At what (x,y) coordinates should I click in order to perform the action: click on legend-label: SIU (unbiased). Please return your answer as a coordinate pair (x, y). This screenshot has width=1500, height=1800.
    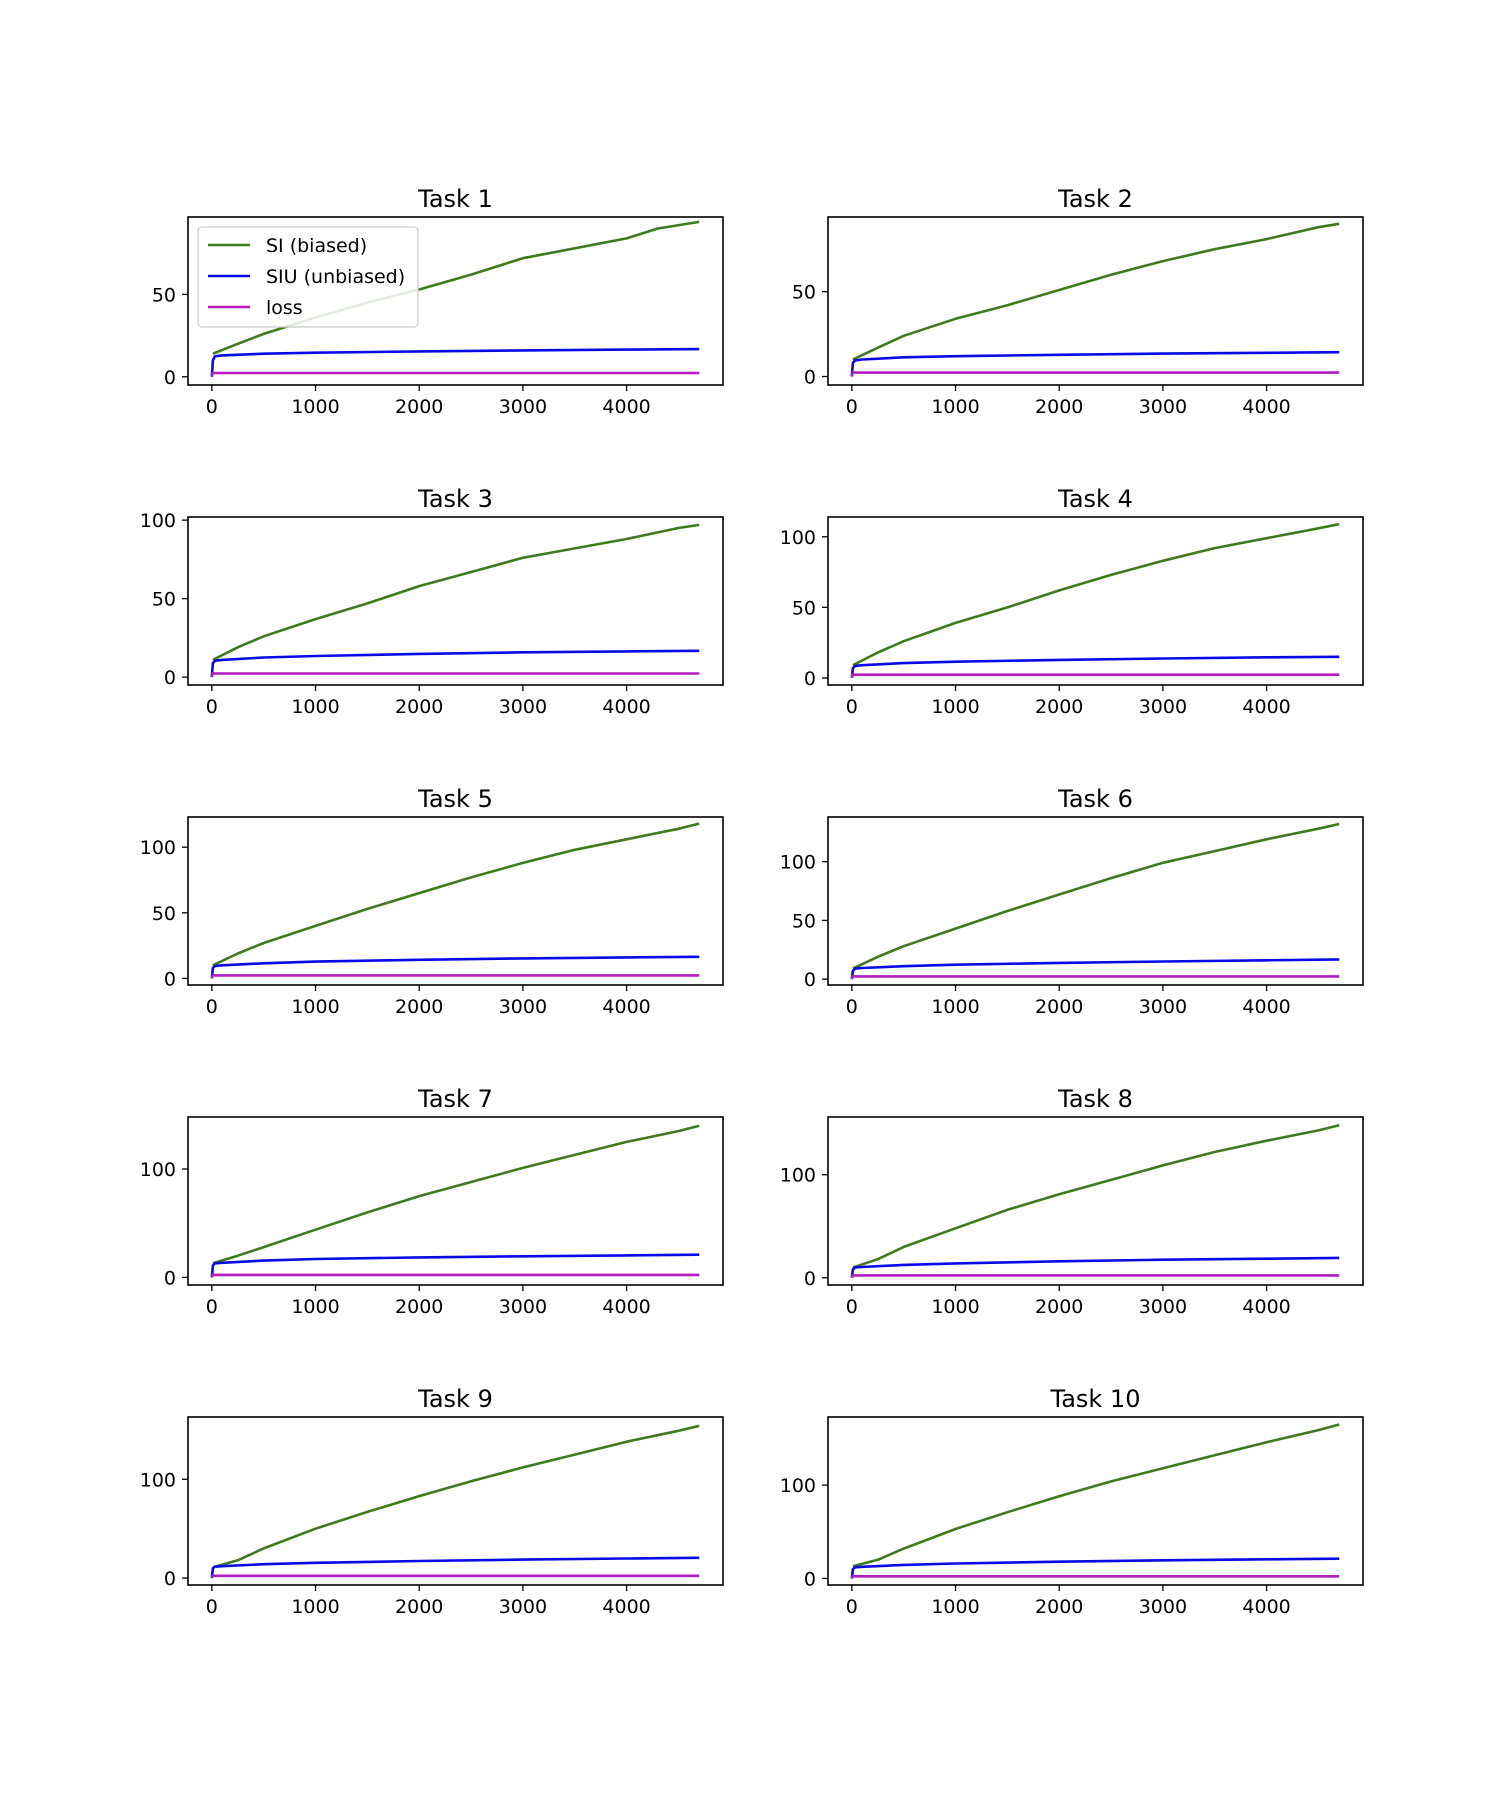
    Looking at the image, I should click on (335, 277).